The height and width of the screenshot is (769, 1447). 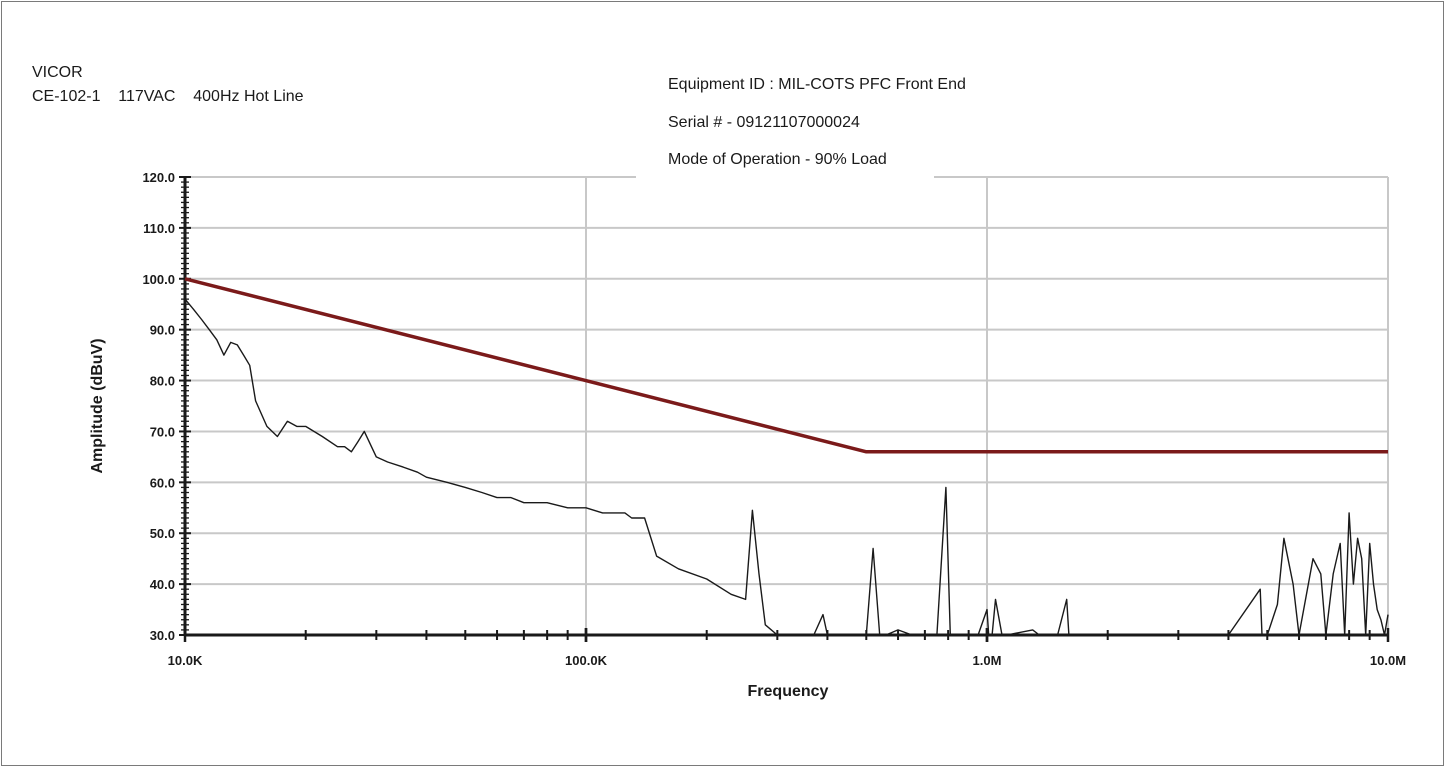 What do you see at coordinates (57, 72) in the screenshot?
I see `company-name: VICOR` at bounding box center [57, 72].